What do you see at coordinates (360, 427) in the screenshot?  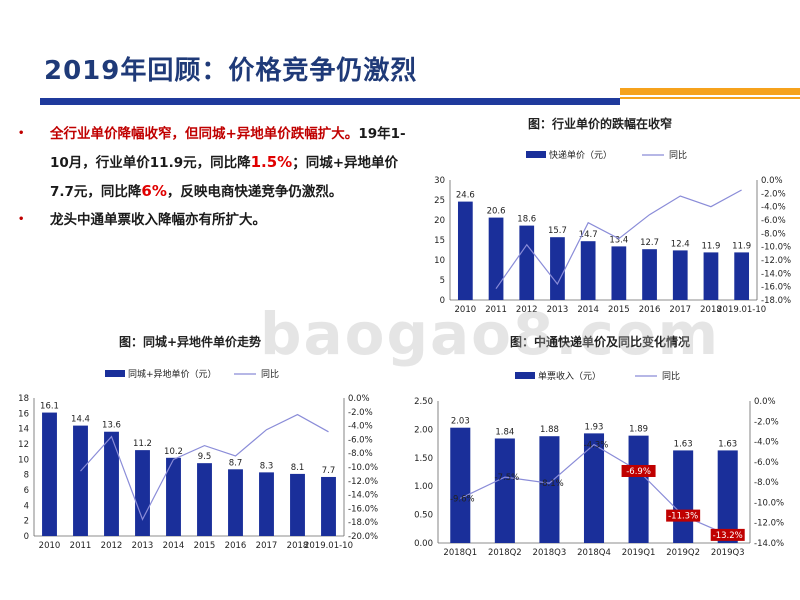 I see `y-right-tick-label: -4.0%` at bounding box center [360, 427].